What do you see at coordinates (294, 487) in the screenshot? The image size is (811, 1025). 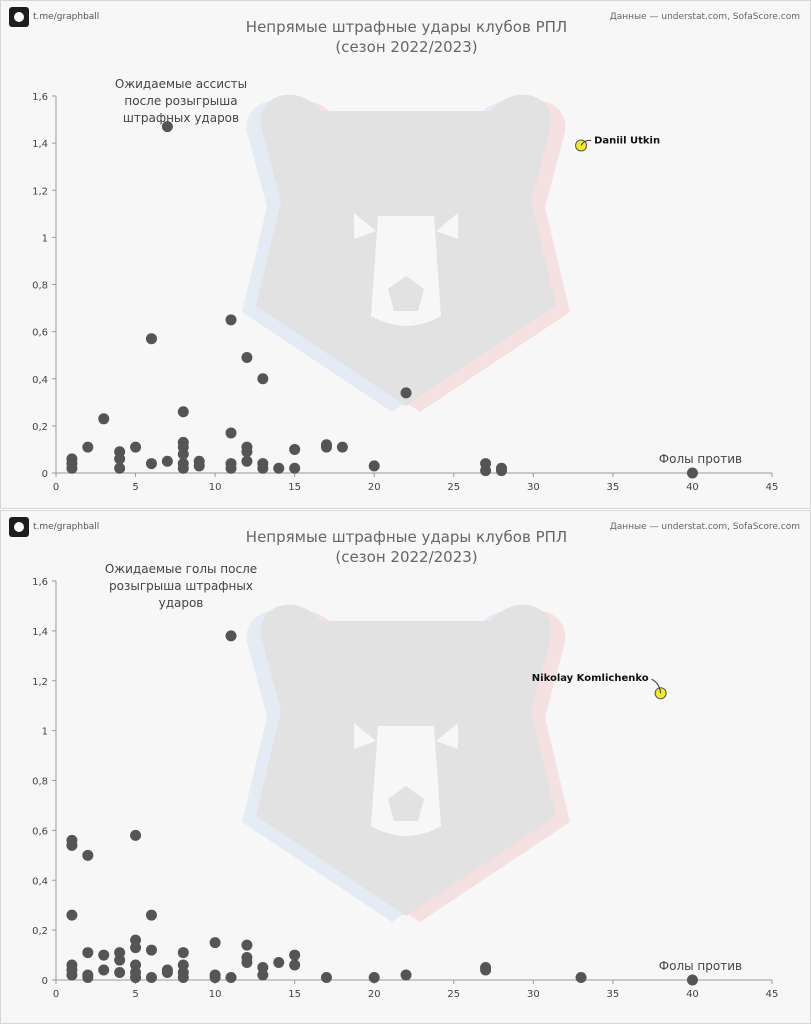 I see `x-tick-label: 15` at bounding box center [294, 487].